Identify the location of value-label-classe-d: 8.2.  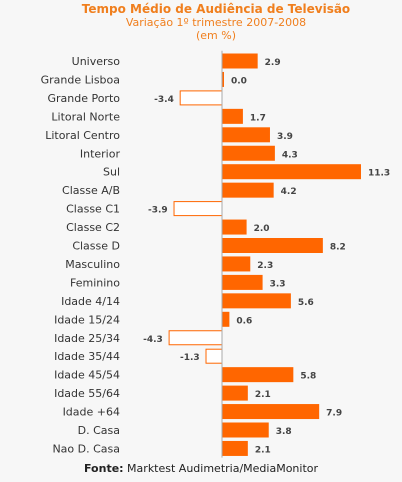
(338, 248).